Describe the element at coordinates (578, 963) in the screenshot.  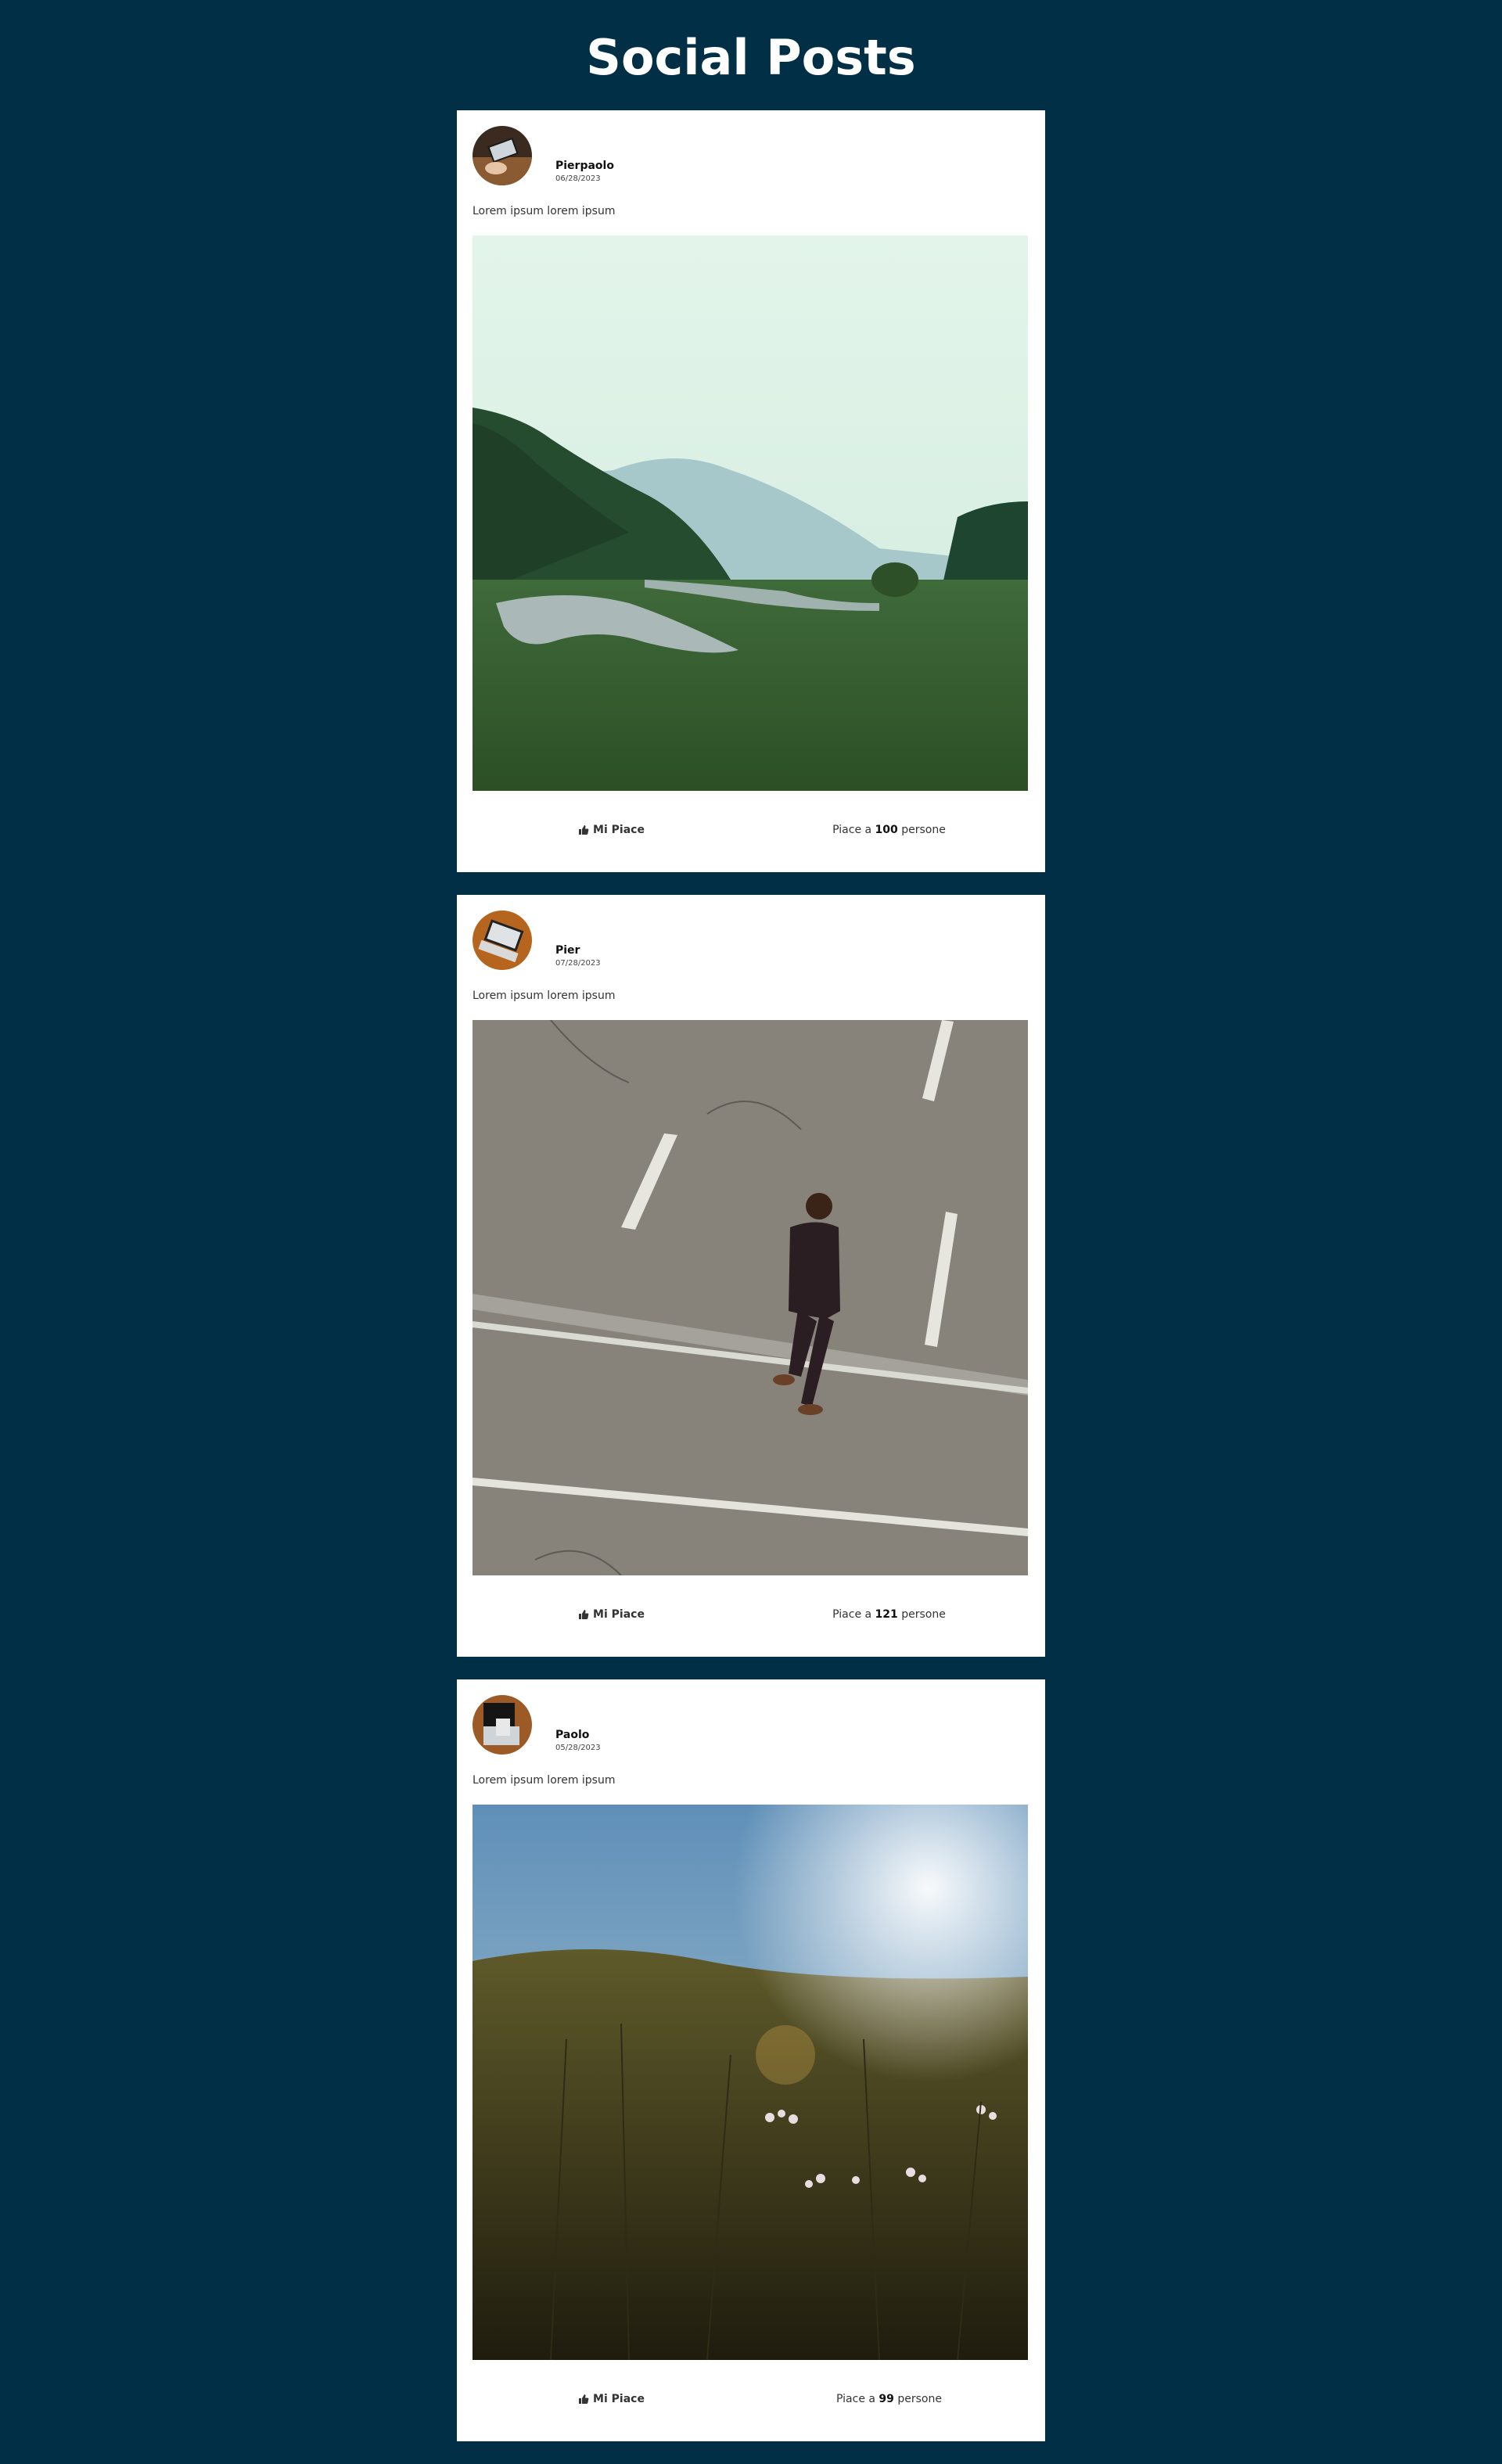
I see `post-date: 07/28/2023` at that location.